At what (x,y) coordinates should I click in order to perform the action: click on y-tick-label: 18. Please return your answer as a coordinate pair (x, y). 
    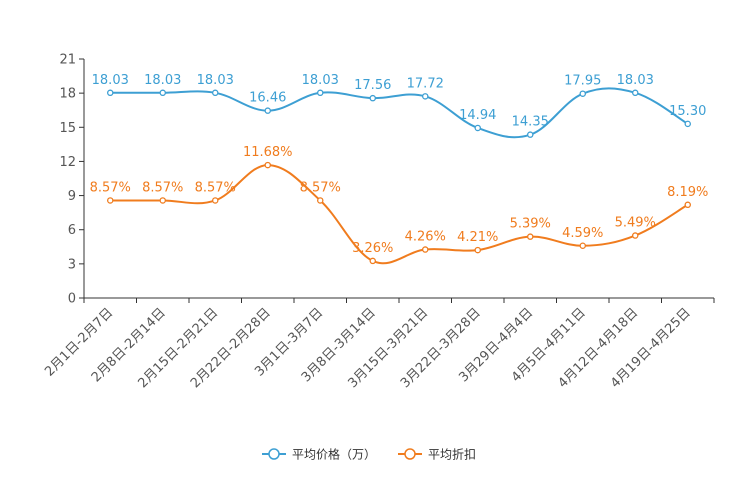
    Looking at the image, I should click on (67, 94).